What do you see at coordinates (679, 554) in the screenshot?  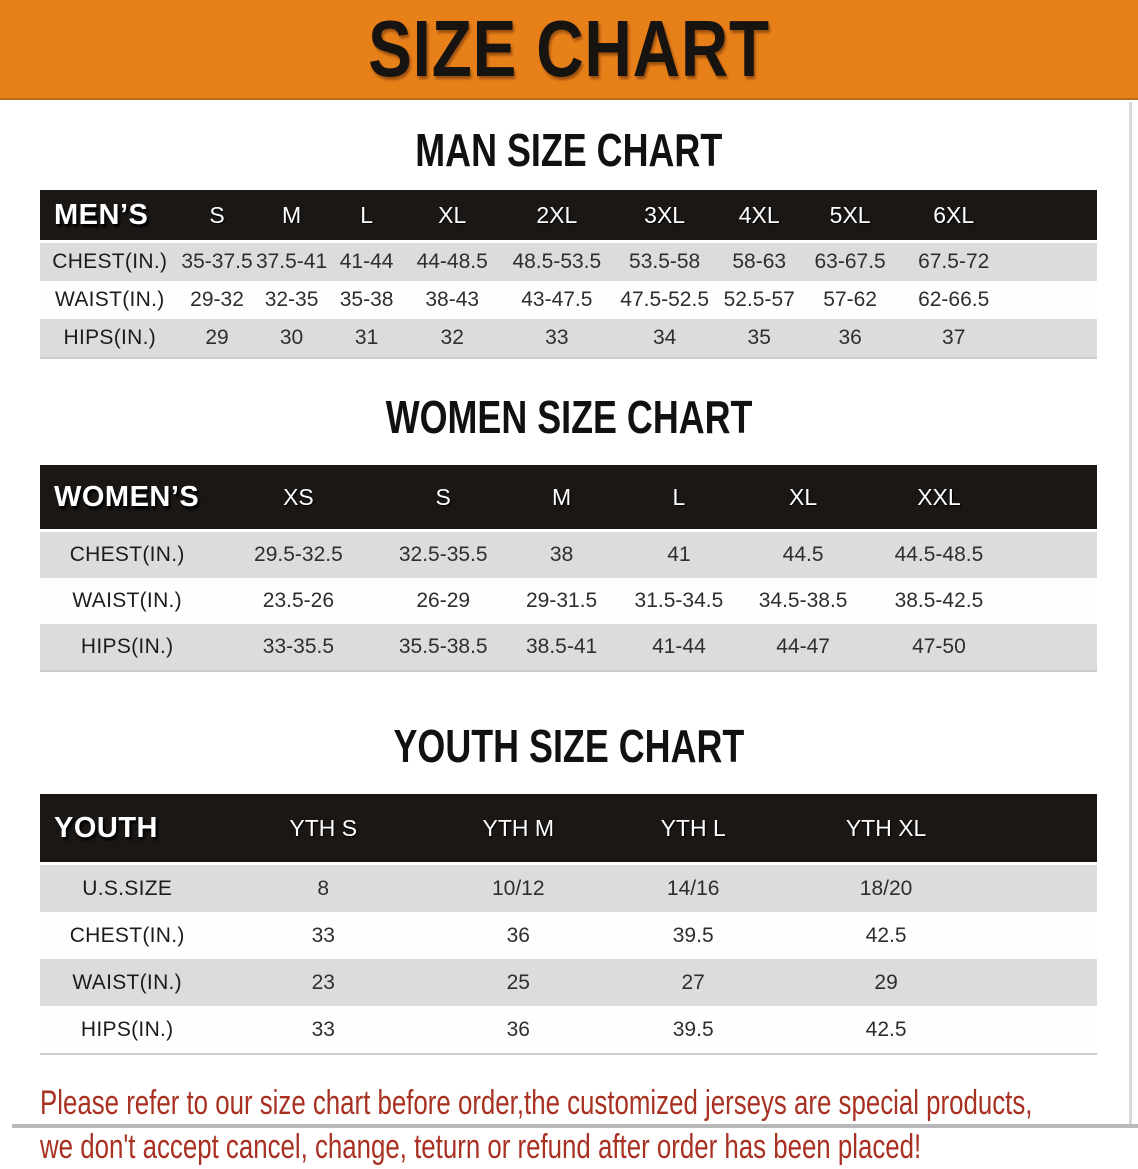 I see `cell-value: 41` at bounding box center [679, 554].